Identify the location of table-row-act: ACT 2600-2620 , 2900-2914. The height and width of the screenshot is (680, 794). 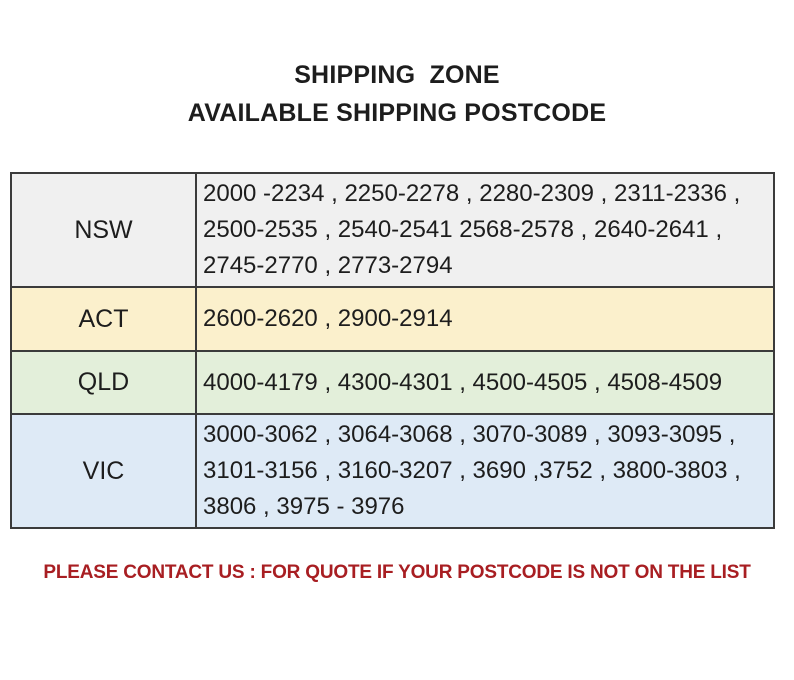
(392, 319).